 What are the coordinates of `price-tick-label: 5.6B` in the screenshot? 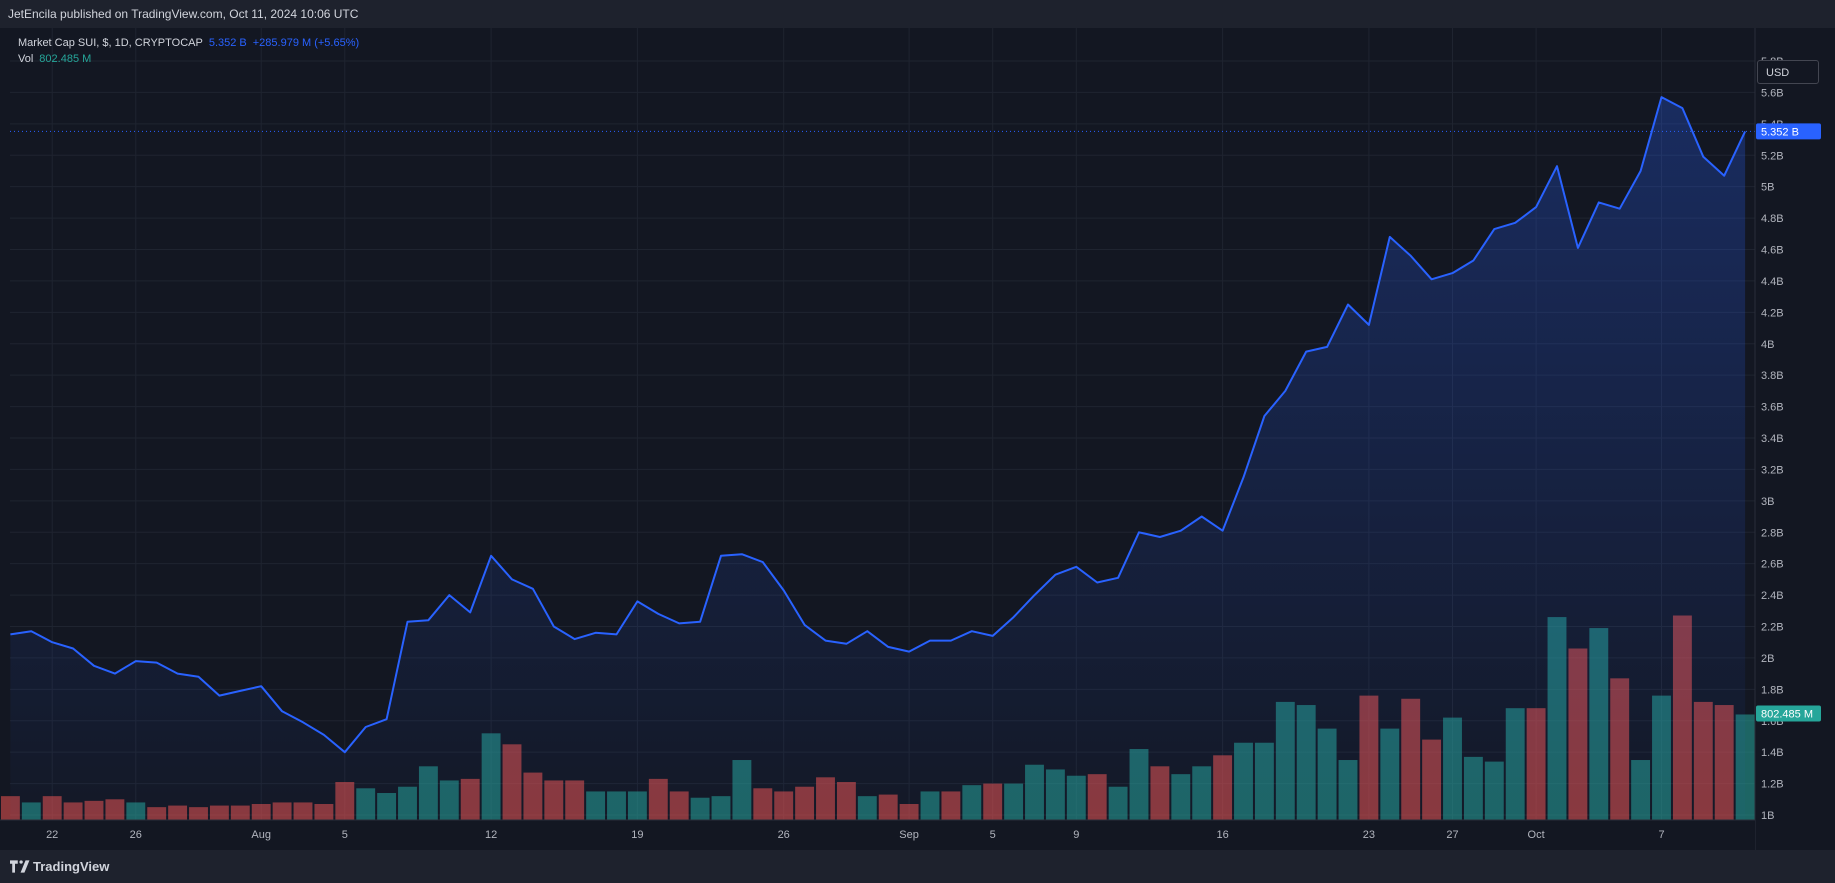 It's located at (1772, 93).